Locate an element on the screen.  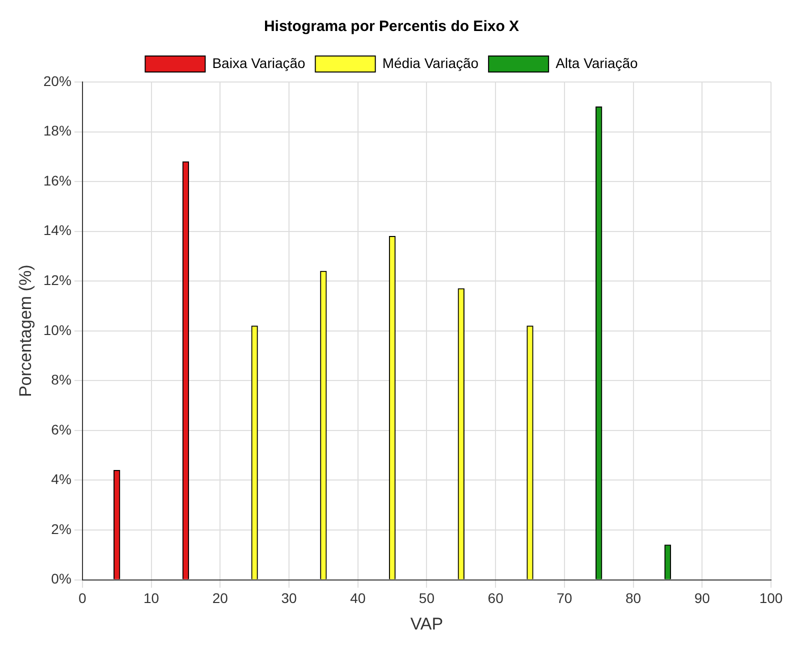
x-tick-label: 70 is located at coordinates (564, 598).